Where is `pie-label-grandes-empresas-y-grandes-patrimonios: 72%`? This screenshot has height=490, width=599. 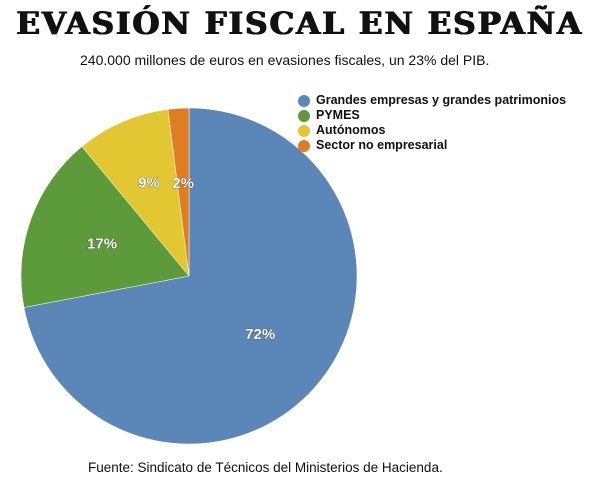 pie-label-grandes-empresas-y-grandes-patrimonios: 72% is located at coordinates (260, 334).